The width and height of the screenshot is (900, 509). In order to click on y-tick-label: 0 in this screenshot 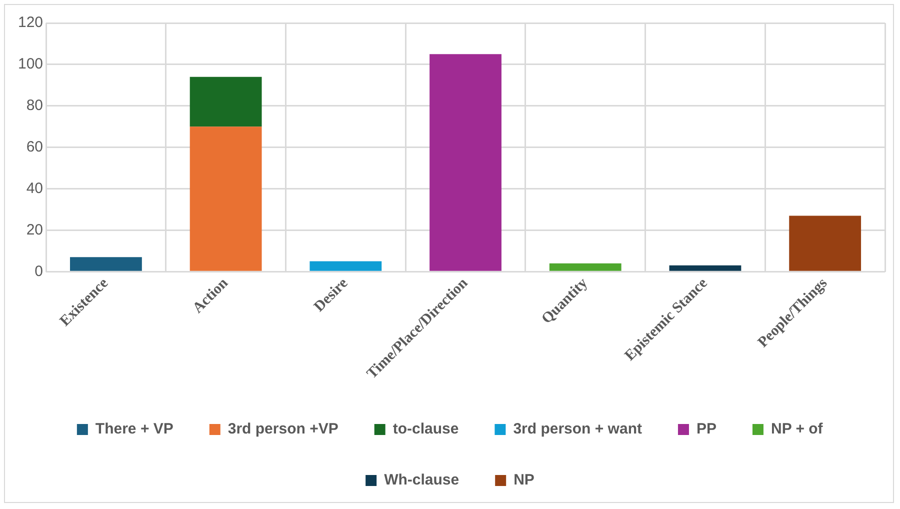, I will do `click(39, 271)`.